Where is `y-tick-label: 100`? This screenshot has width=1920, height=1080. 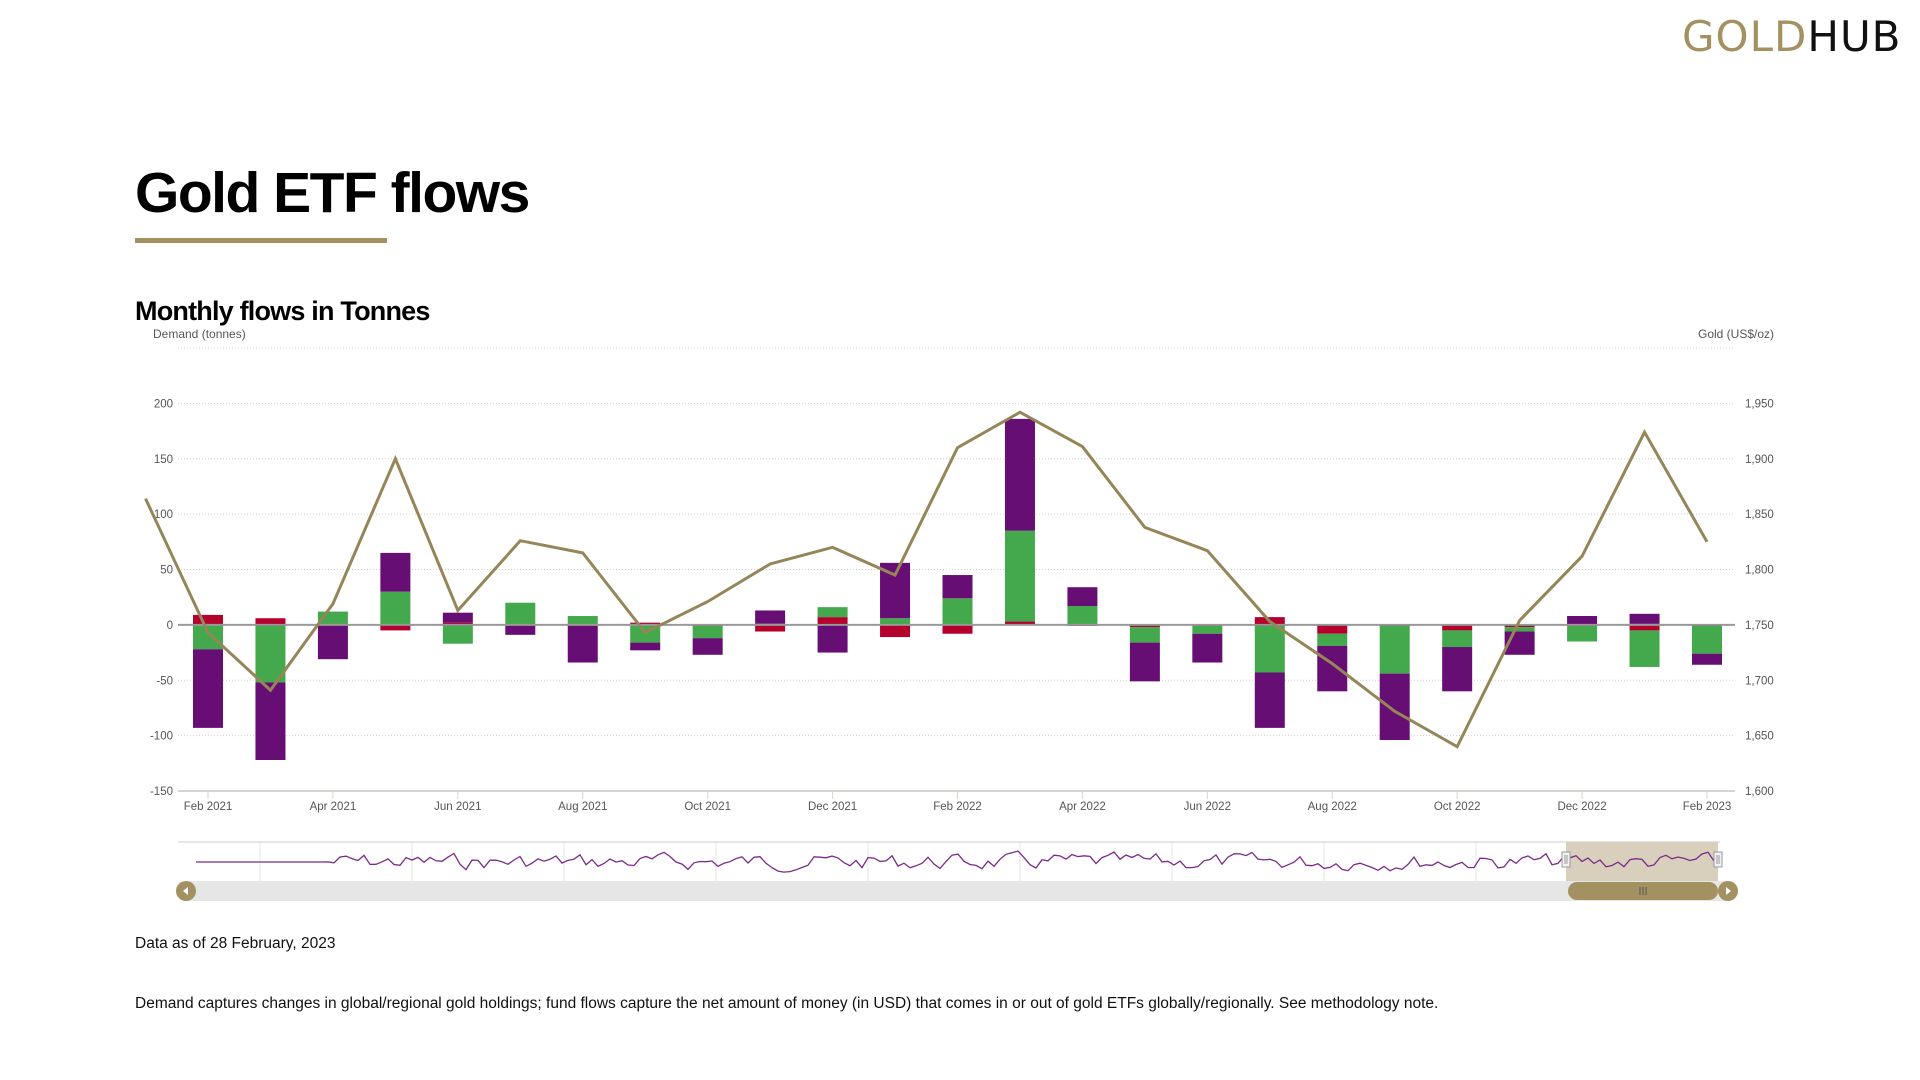
y-tick-label: 100 is located at coordinates (163, 515).